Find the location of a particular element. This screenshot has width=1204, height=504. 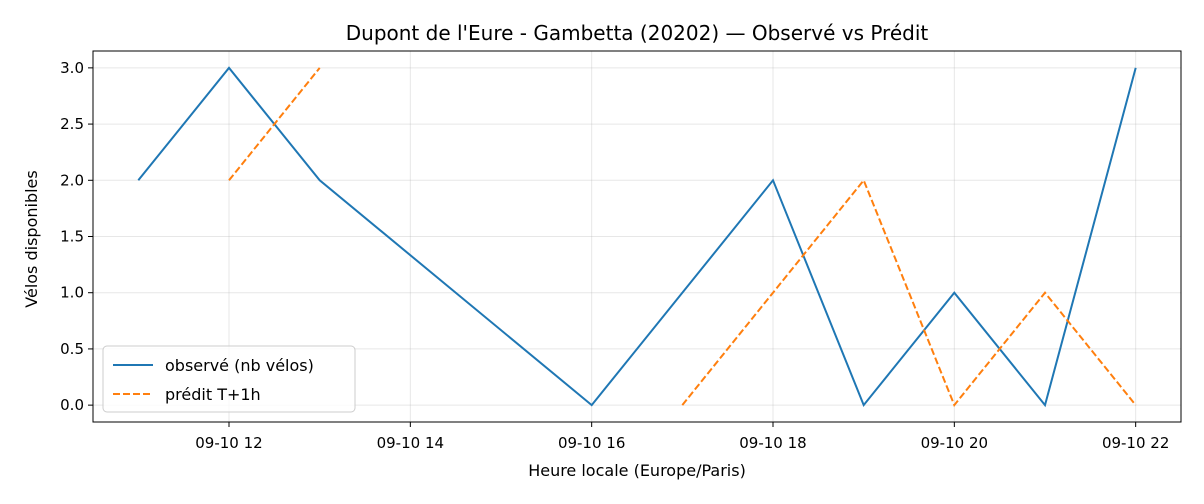

series-line-predicted is located at coordinates (274, 124).